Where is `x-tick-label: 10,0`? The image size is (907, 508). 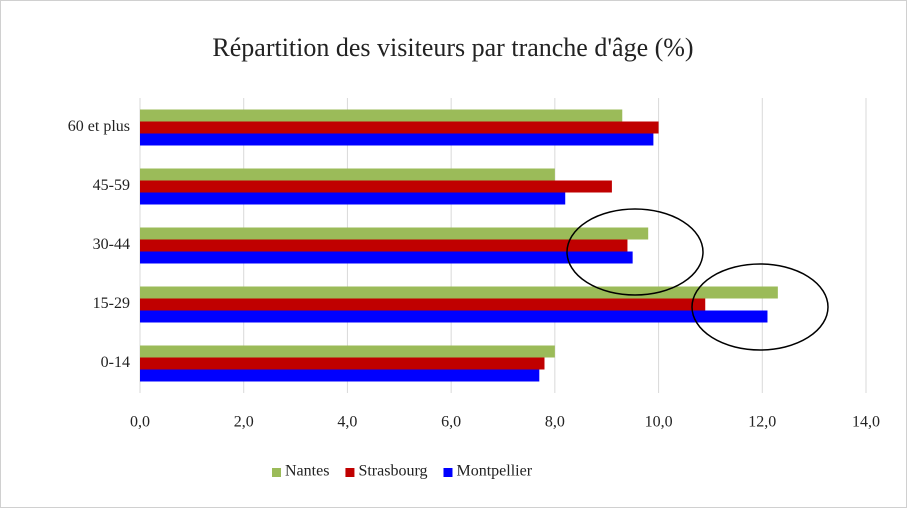 x-tick-label: 10,0 is located at coordinates (659, 422).